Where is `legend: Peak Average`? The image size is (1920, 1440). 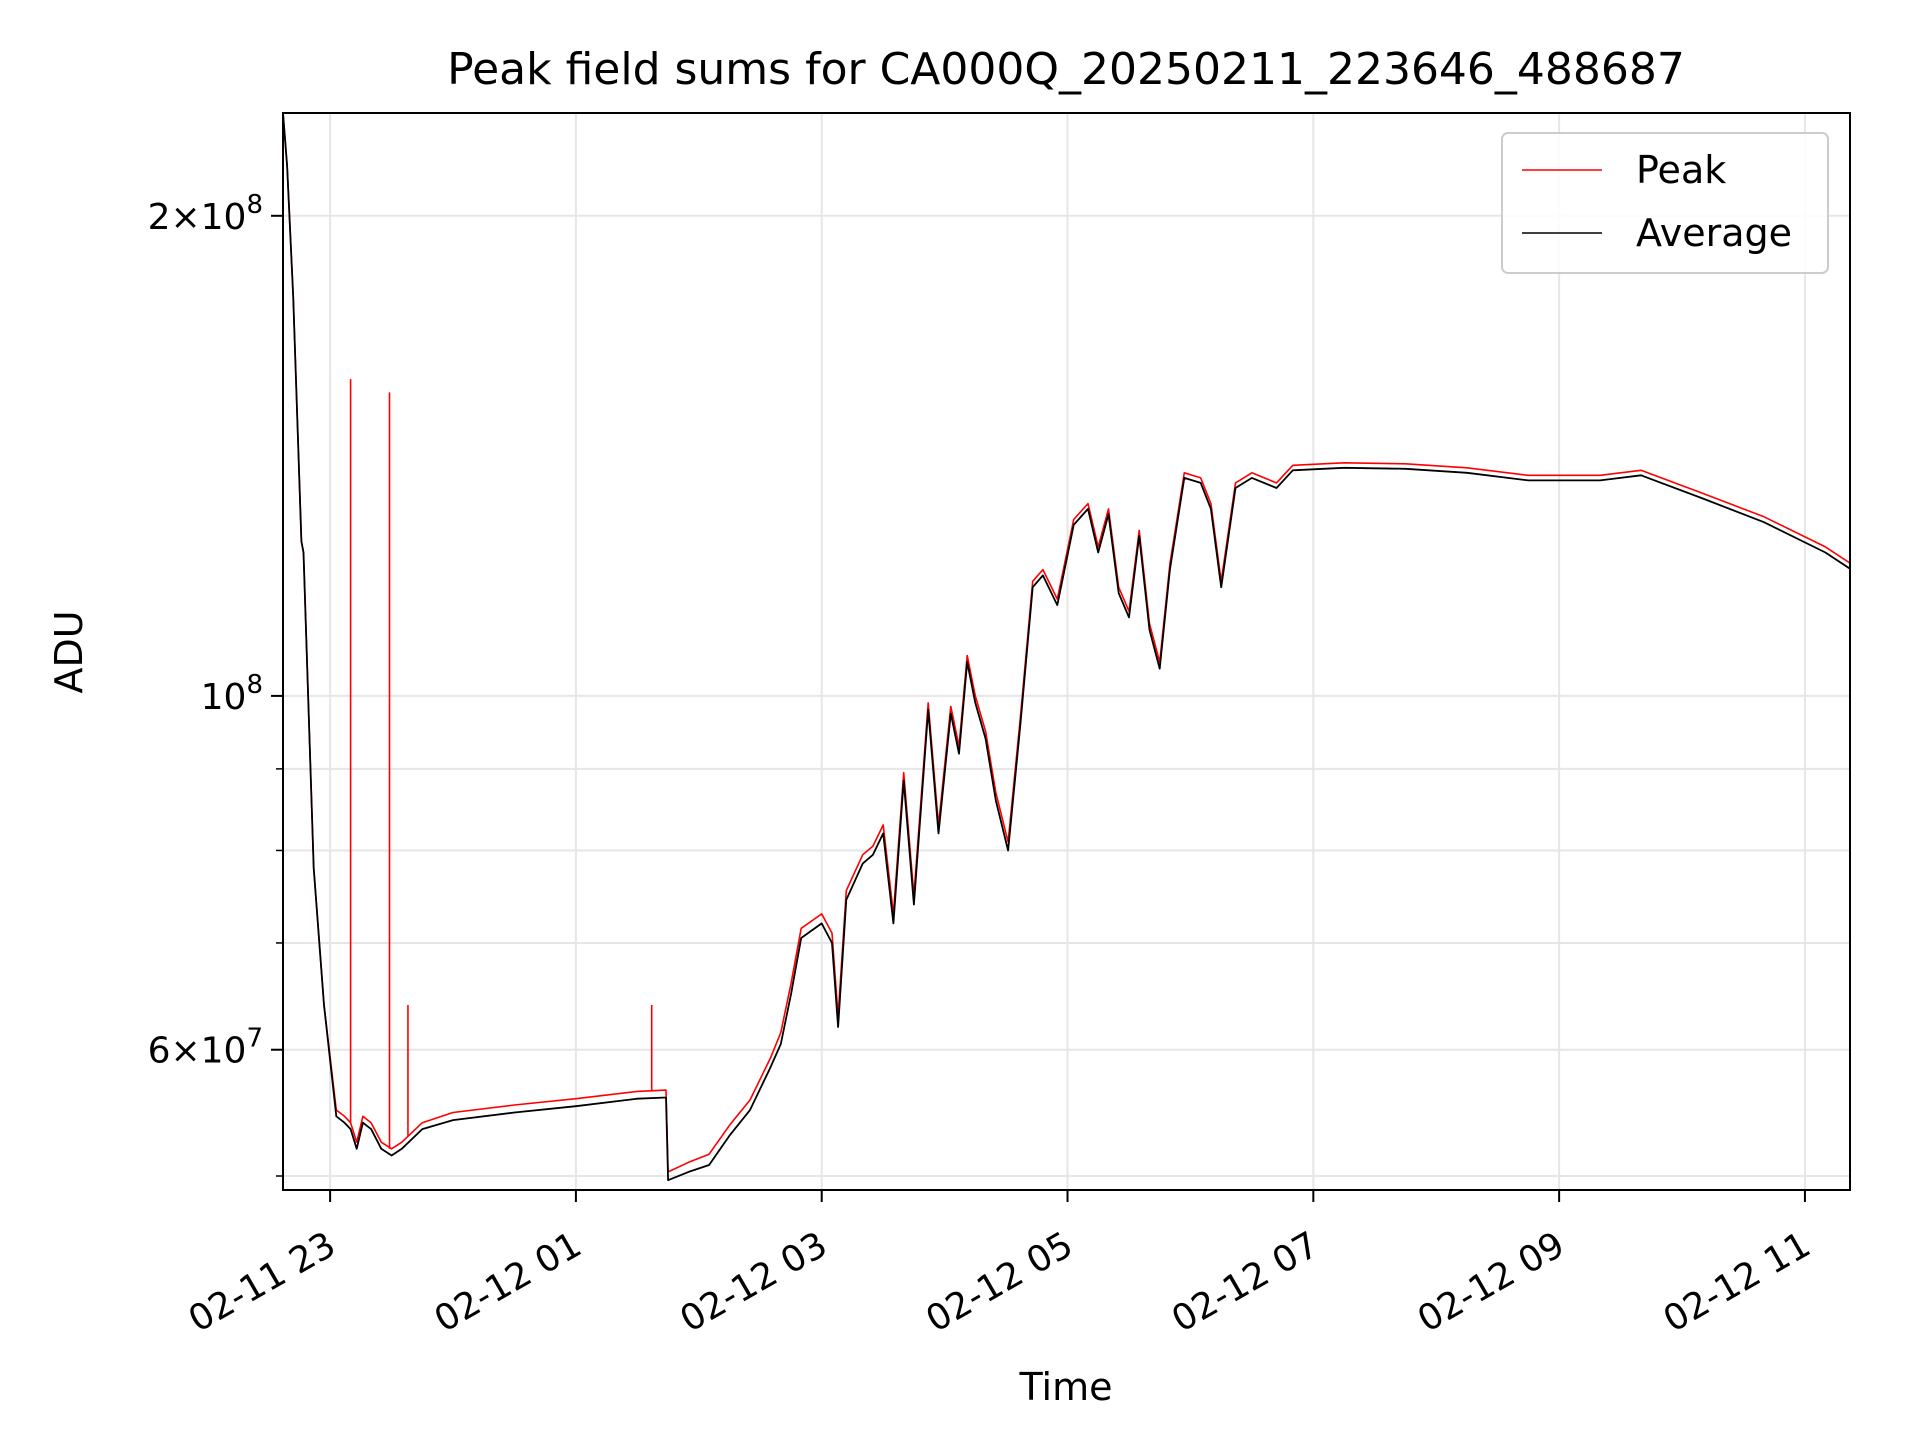 legend: Peak Average is located at coordinates (1665, 203).